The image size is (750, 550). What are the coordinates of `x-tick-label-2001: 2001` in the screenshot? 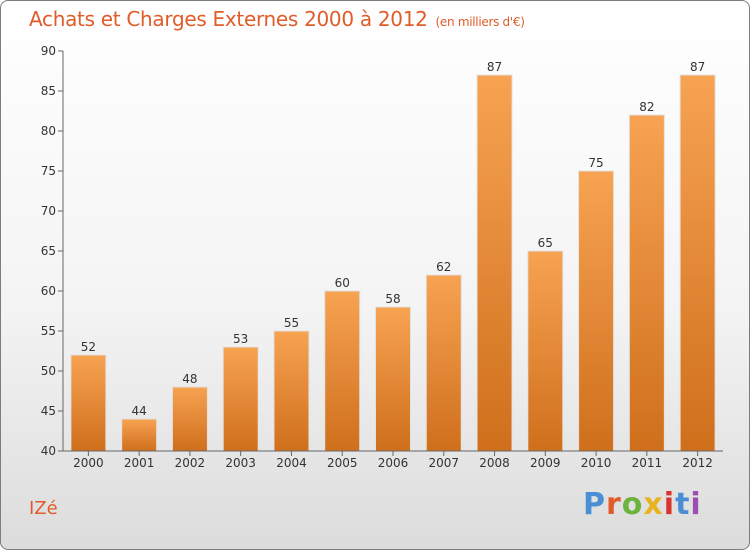 It's located at (139, 463).